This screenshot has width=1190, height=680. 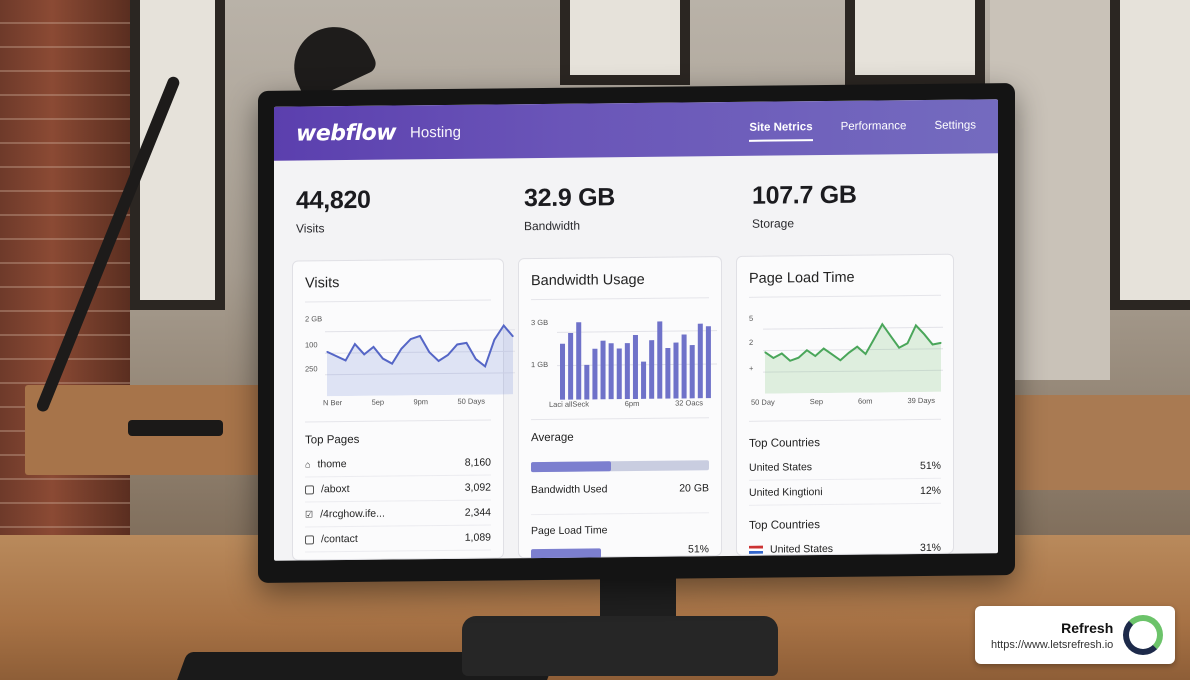 I want to click on y-tick: 2, so click(x=751, y=342).